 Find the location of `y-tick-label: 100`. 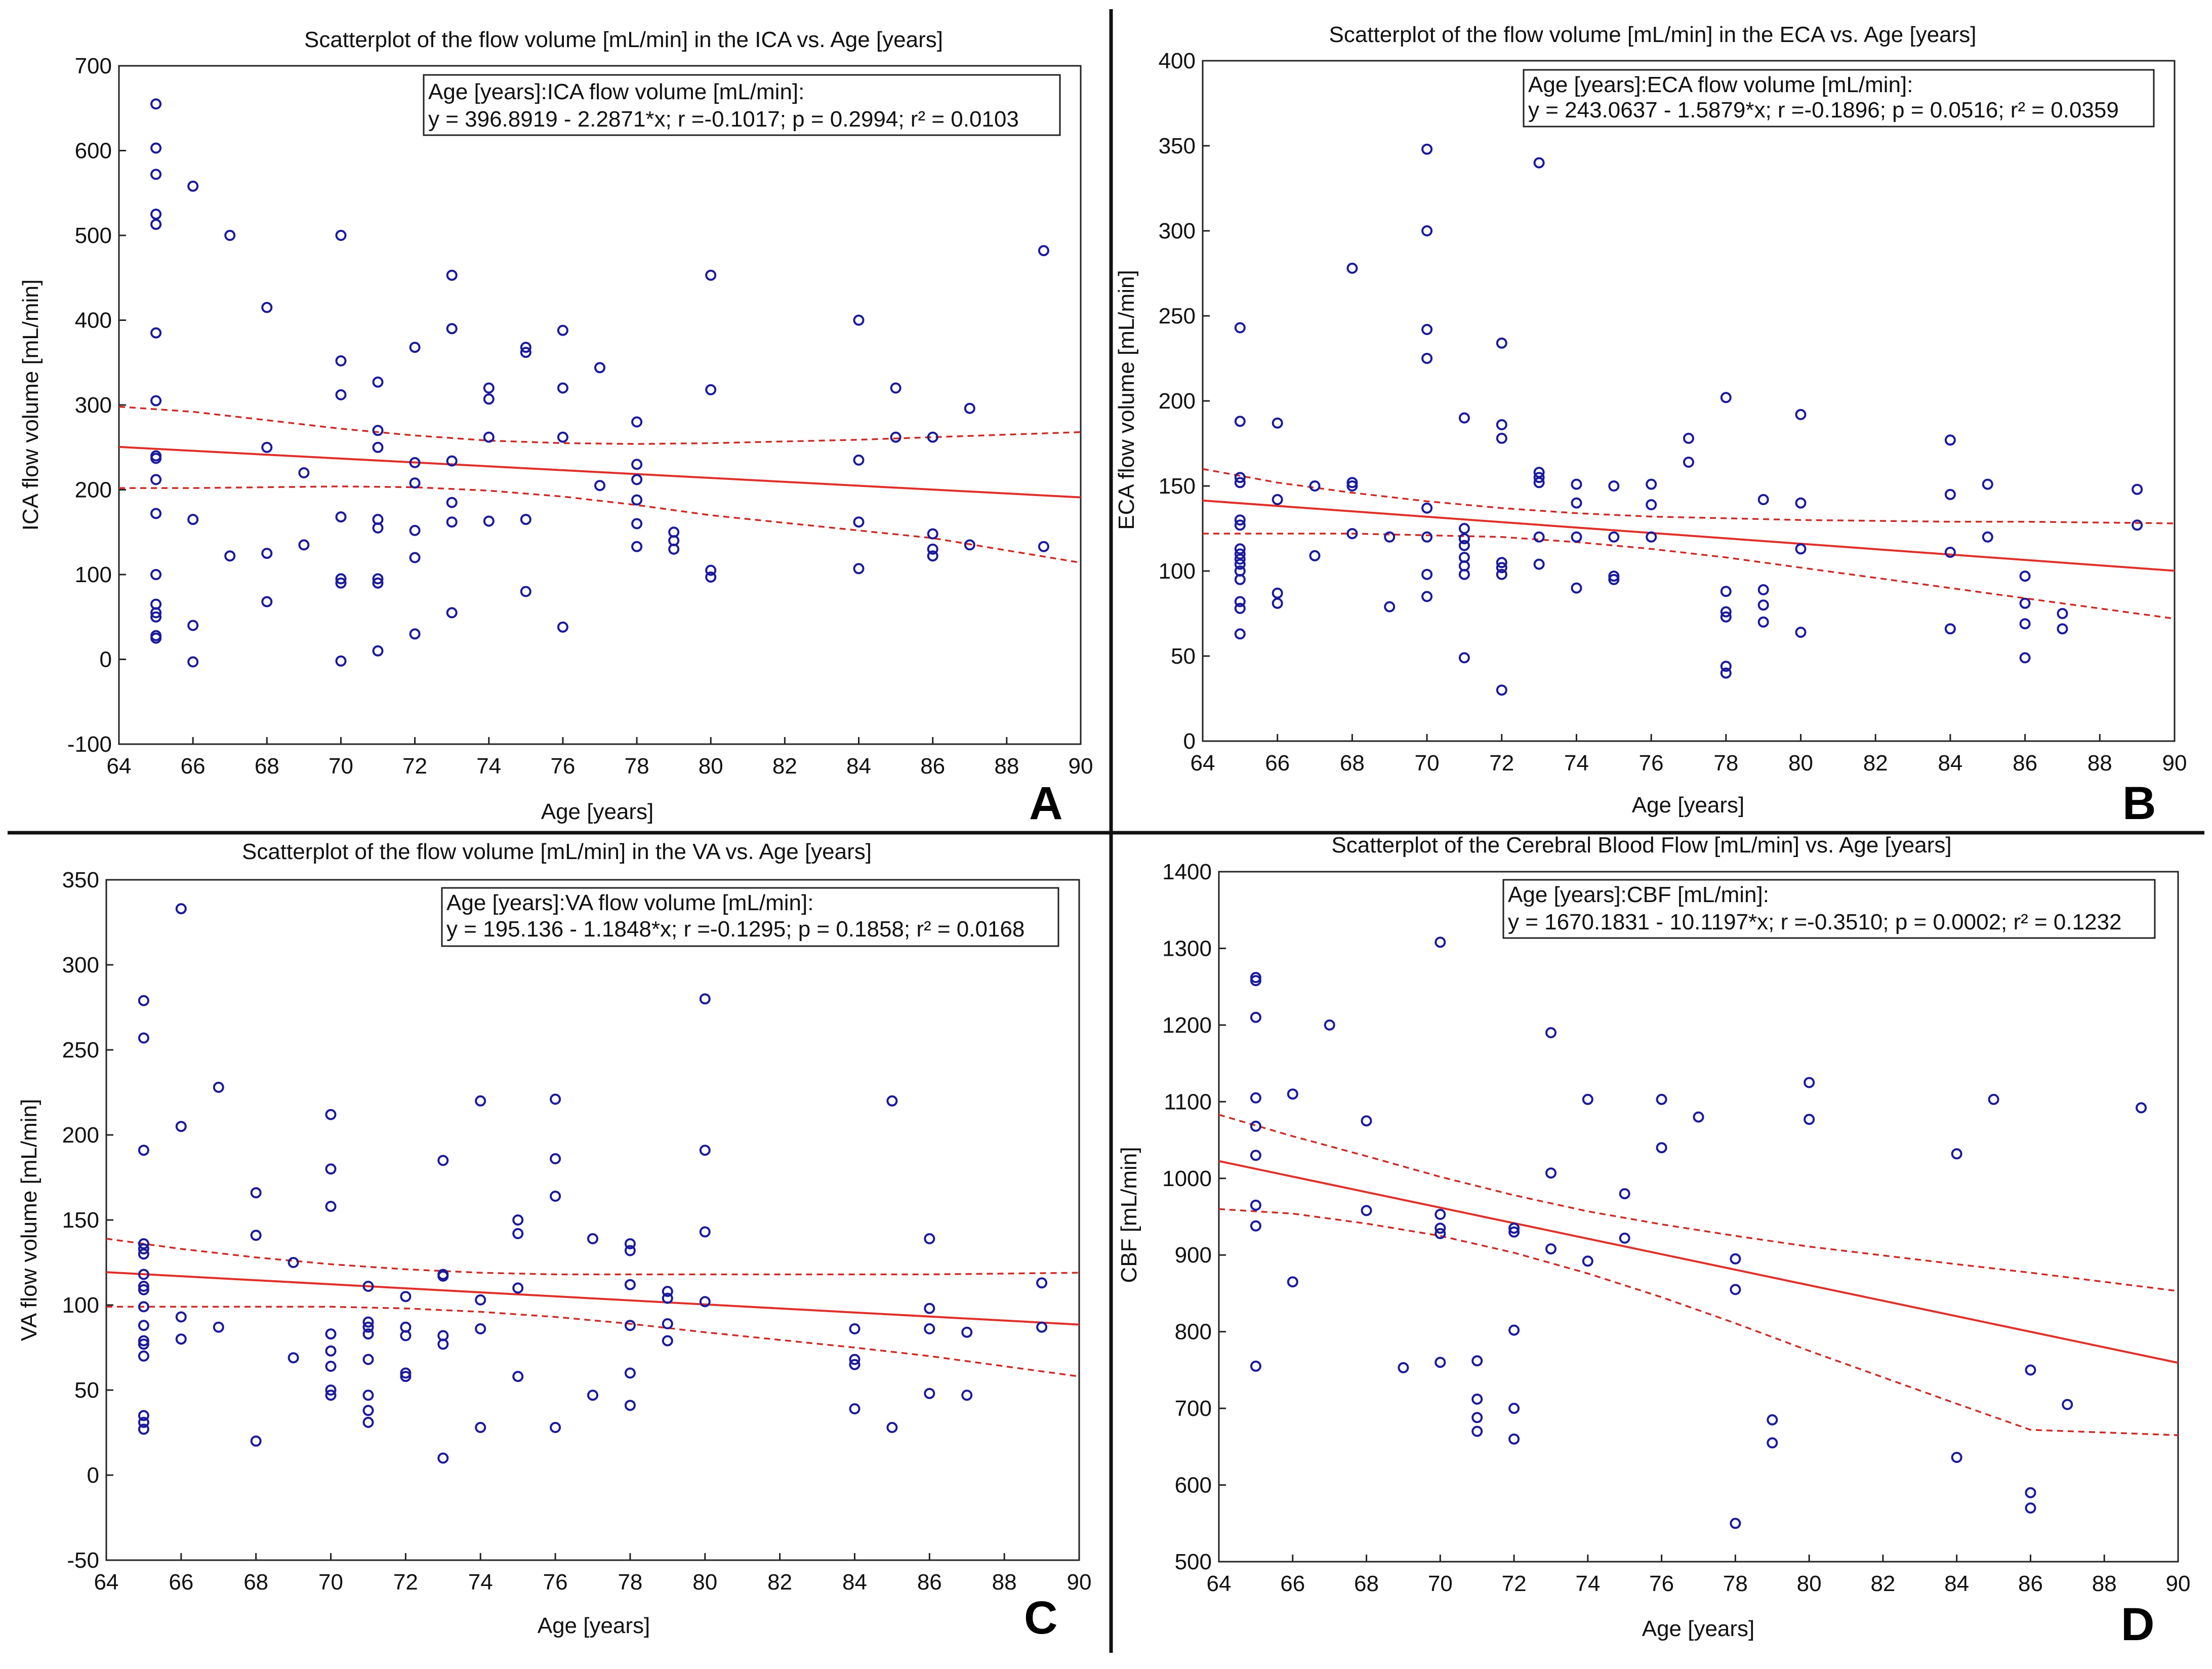

y-tick-label: 100 is located at coordinates (93, 574).